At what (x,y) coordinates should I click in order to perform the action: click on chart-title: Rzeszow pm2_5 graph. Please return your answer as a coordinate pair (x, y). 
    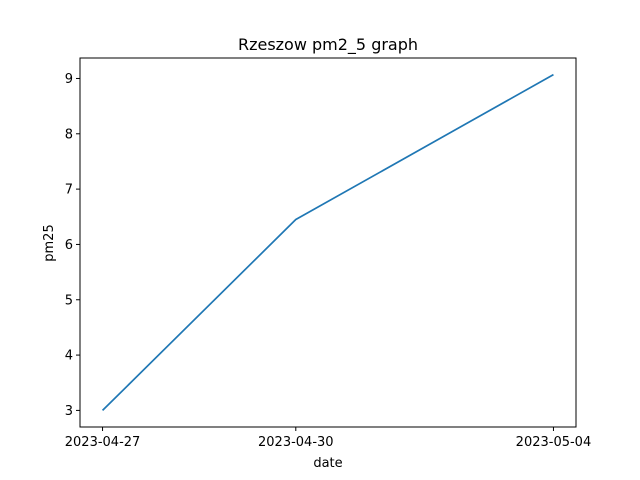
    Looking at the image, I should click on (328, 45).